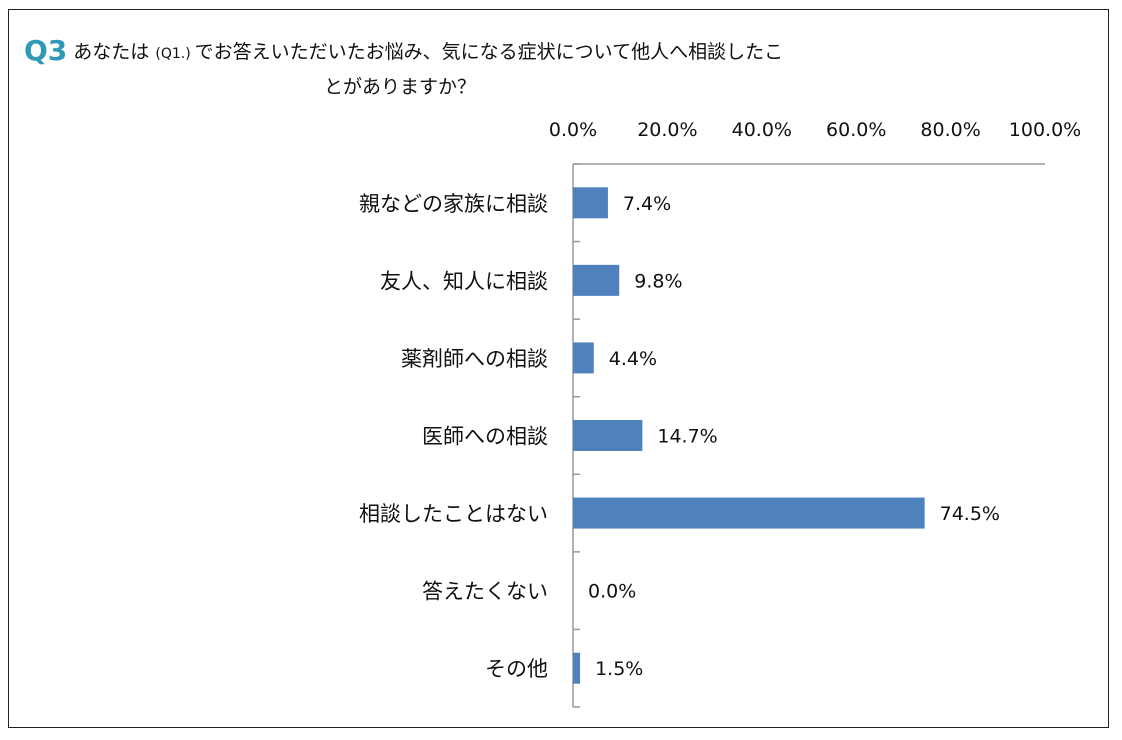 Image resolution: width=1122 pixels, height=740 pixels. I want to click on category-label: 薬剤師への相談, so click(474, 359).